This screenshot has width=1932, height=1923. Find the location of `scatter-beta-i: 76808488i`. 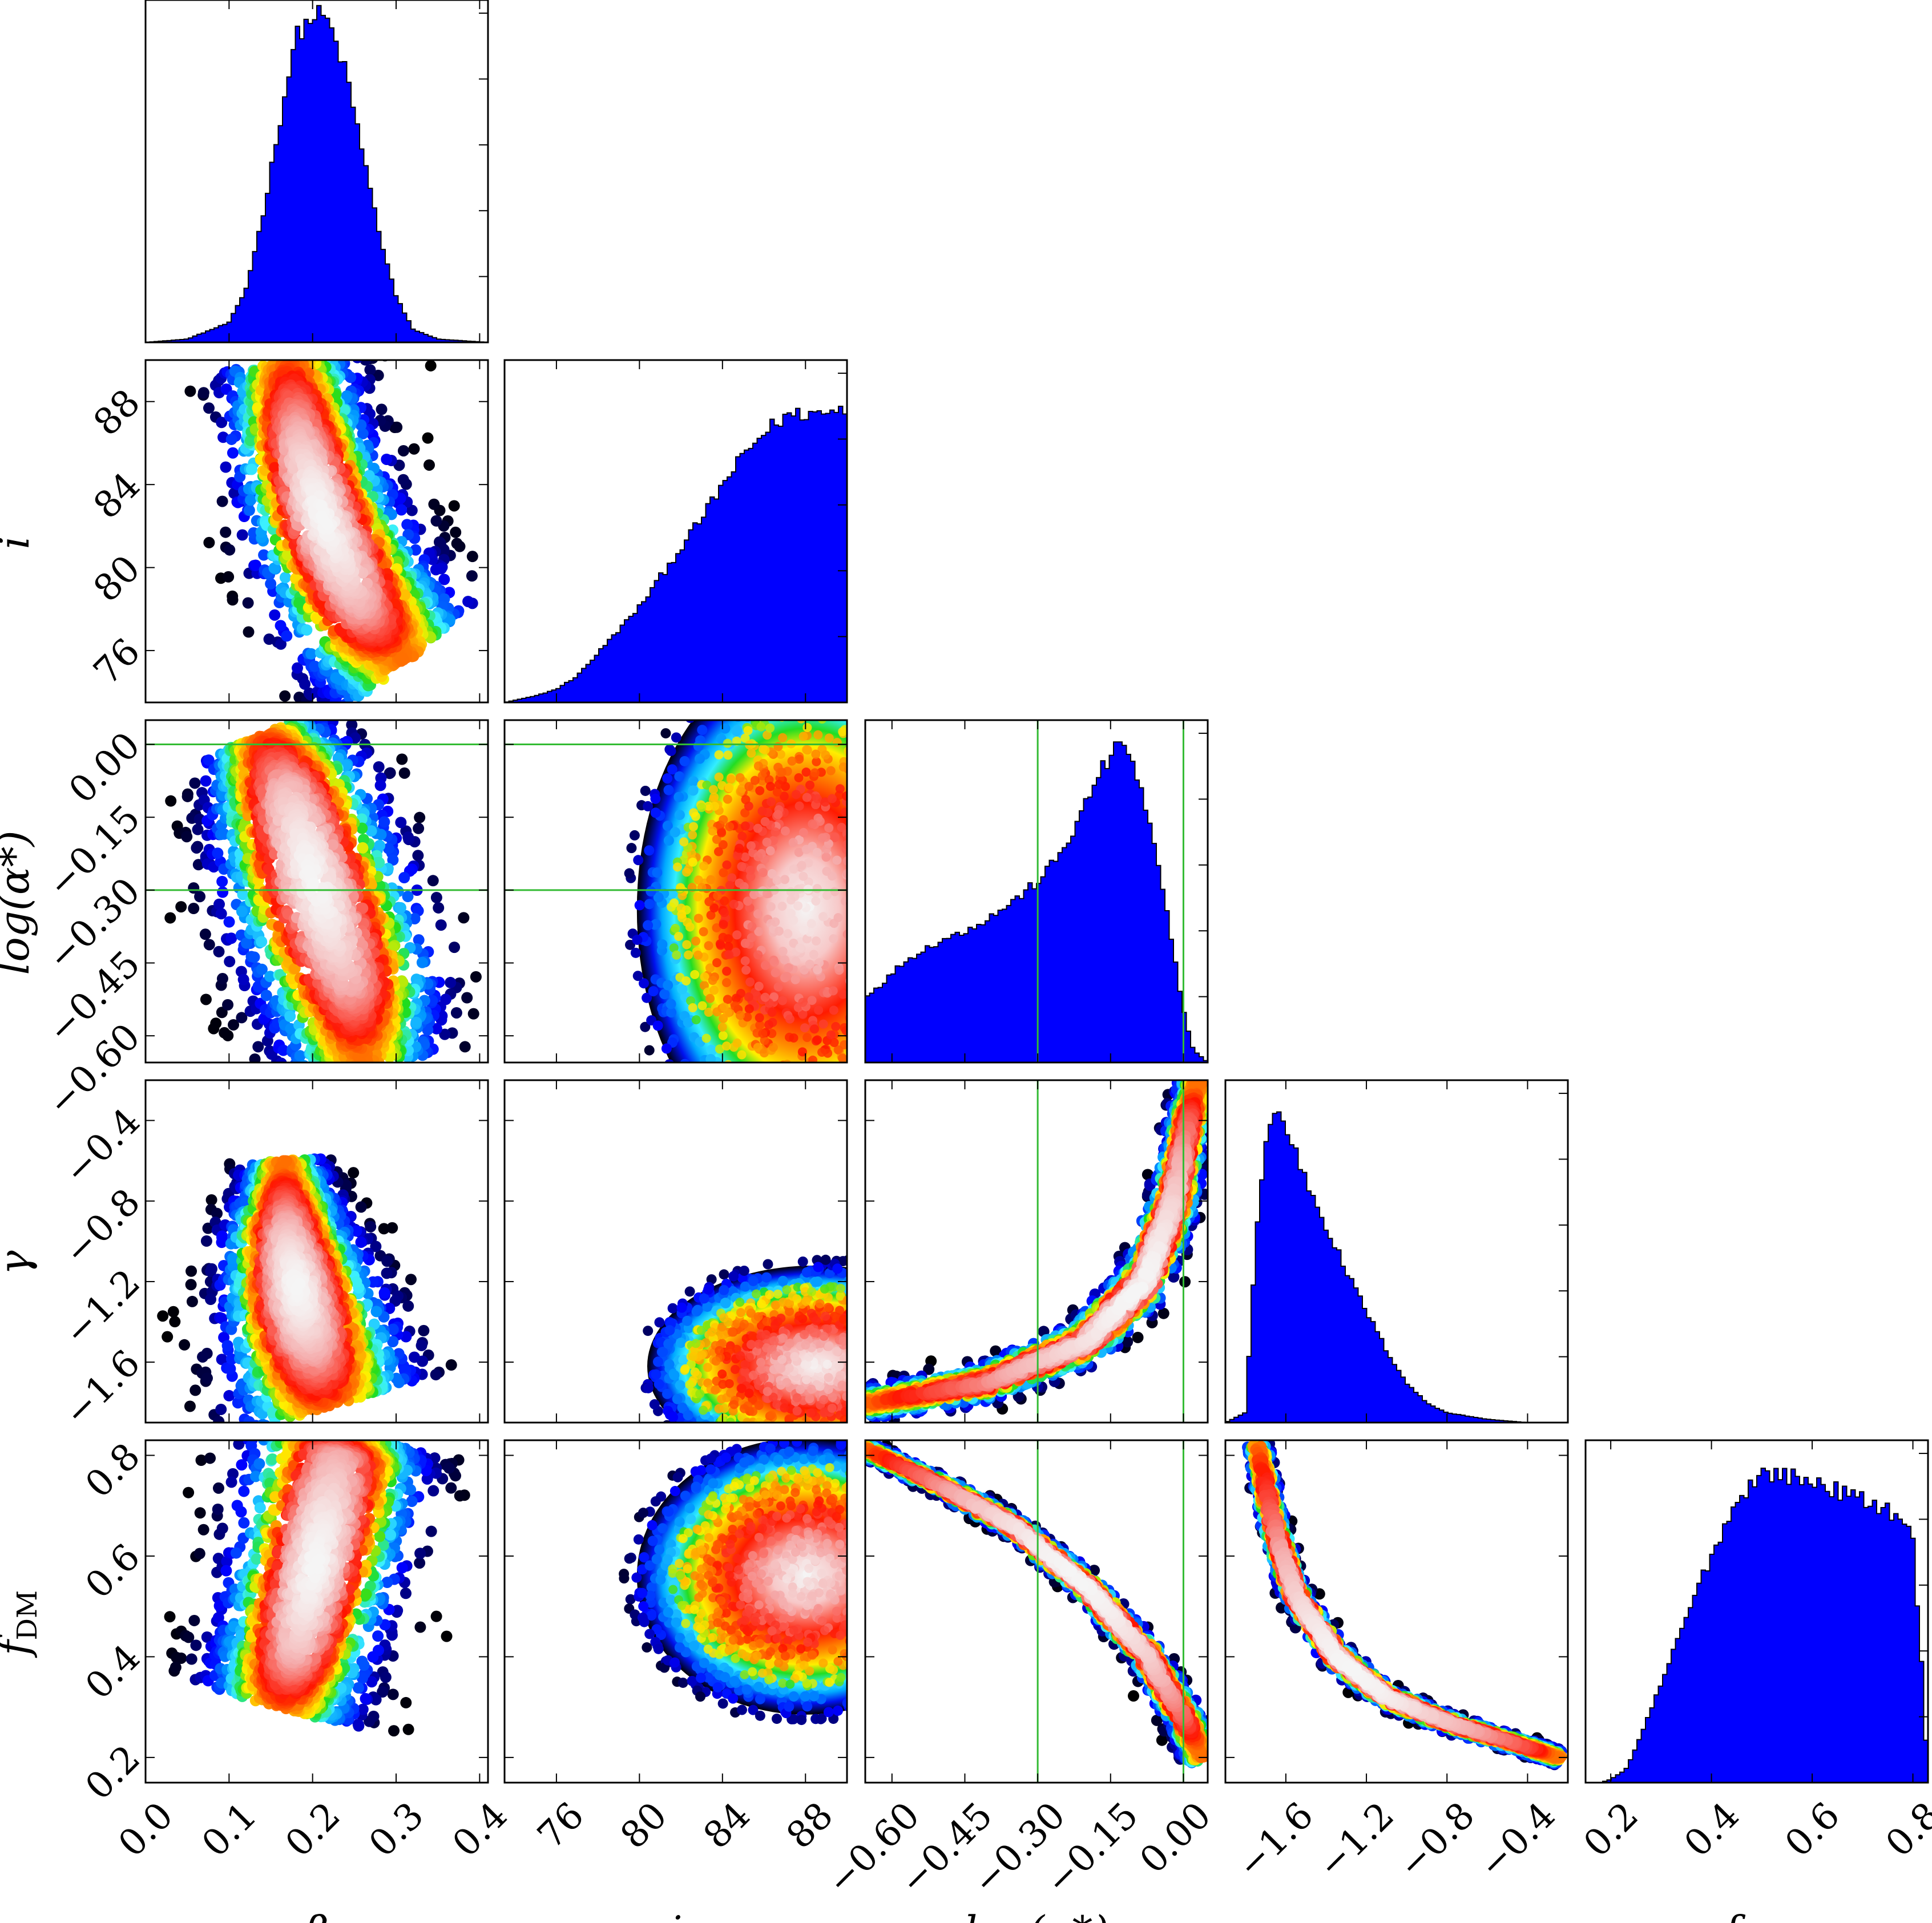

scatter-beta-i: 76808488i is located at coordinates (252, 530).